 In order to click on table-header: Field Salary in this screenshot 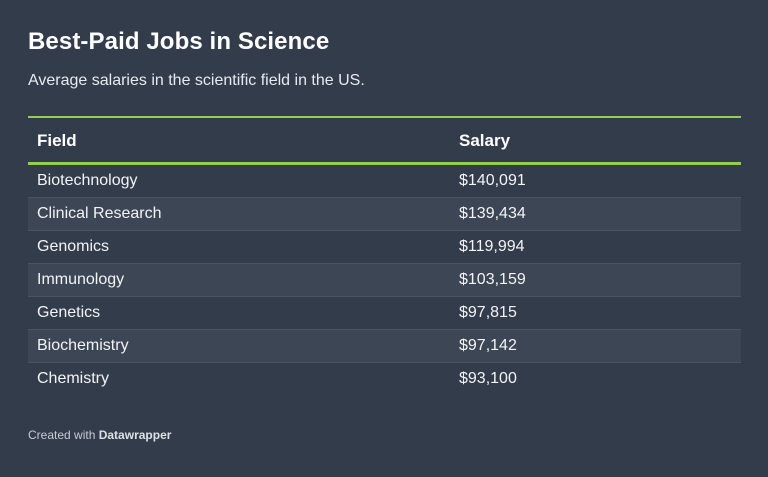, I will do `click(384, 141)`.